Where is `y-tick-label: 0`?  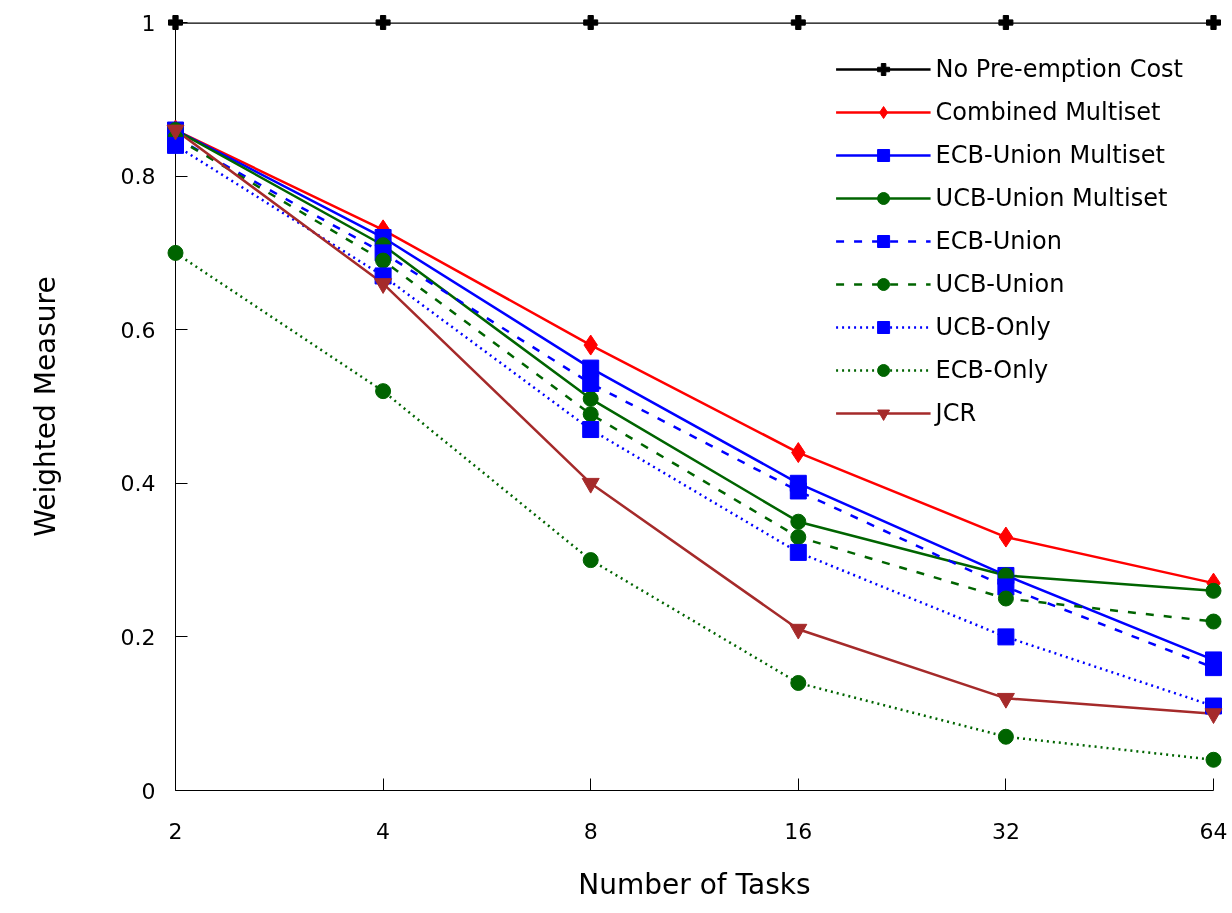
y-tick-label: 0 is located at coordinates (148, 791).